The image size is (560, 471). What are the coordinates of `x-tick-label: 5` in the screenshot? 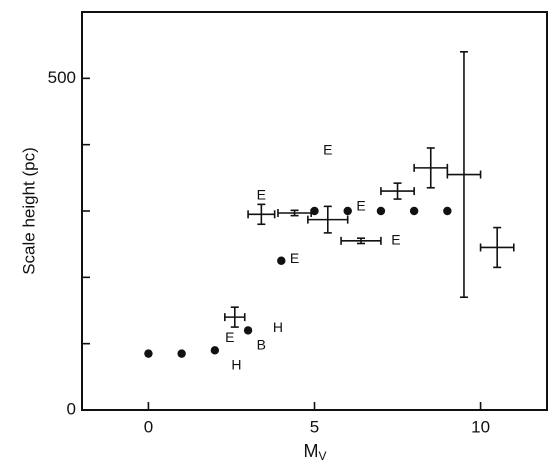 It's located at (314, 426).